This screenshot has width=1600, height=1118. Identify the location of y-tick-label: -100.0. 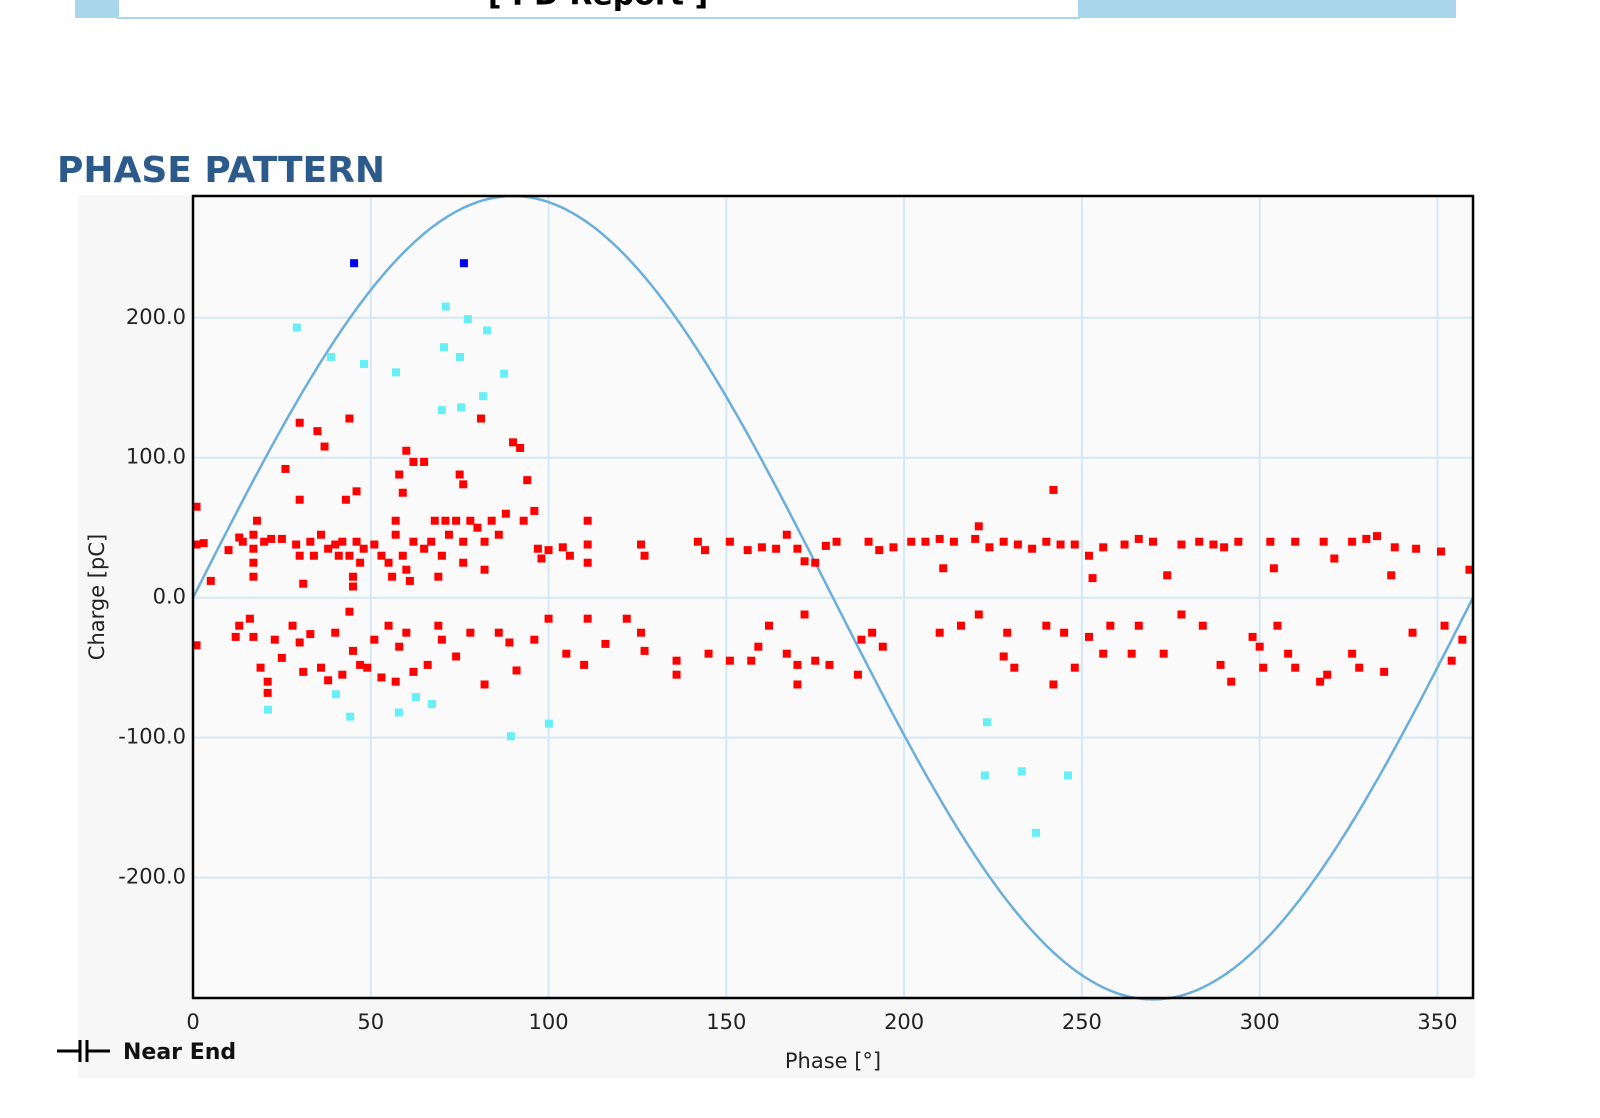
(152, 737).